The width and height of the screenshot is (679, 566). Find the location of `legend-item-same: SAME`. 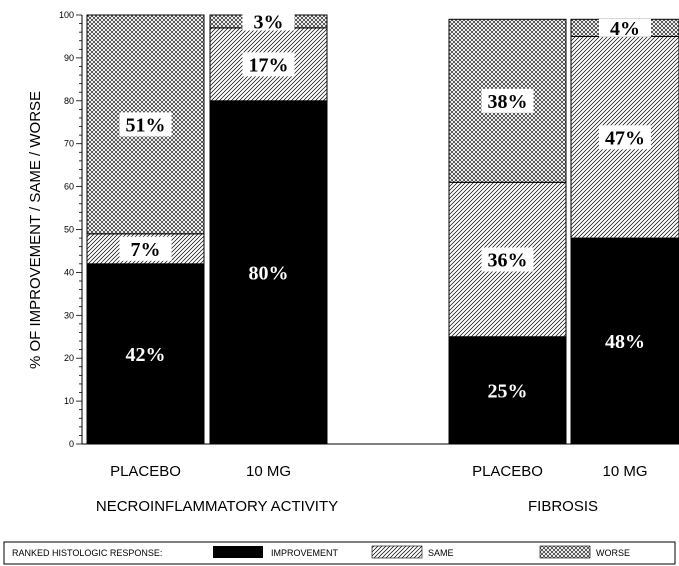

legend-item-same: SAME is located at coordinates (441, 553).